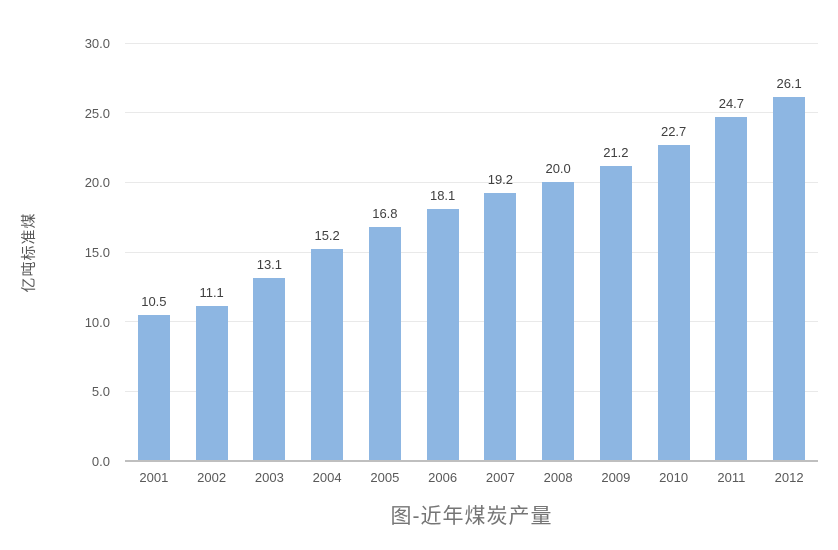  Describe the element at coordinates (443, 477) in the screenshot. I see `x-tick-label: 2006` at that location.